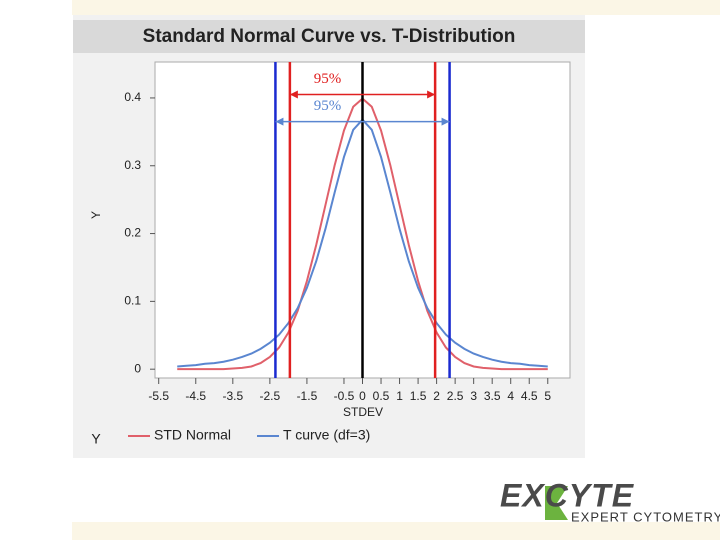 The height and width of the screenshot is (540, 720). What do you see at coordinates (396, 7) in the screenshot?
I see `top-band` at bounding box center [396, 7].